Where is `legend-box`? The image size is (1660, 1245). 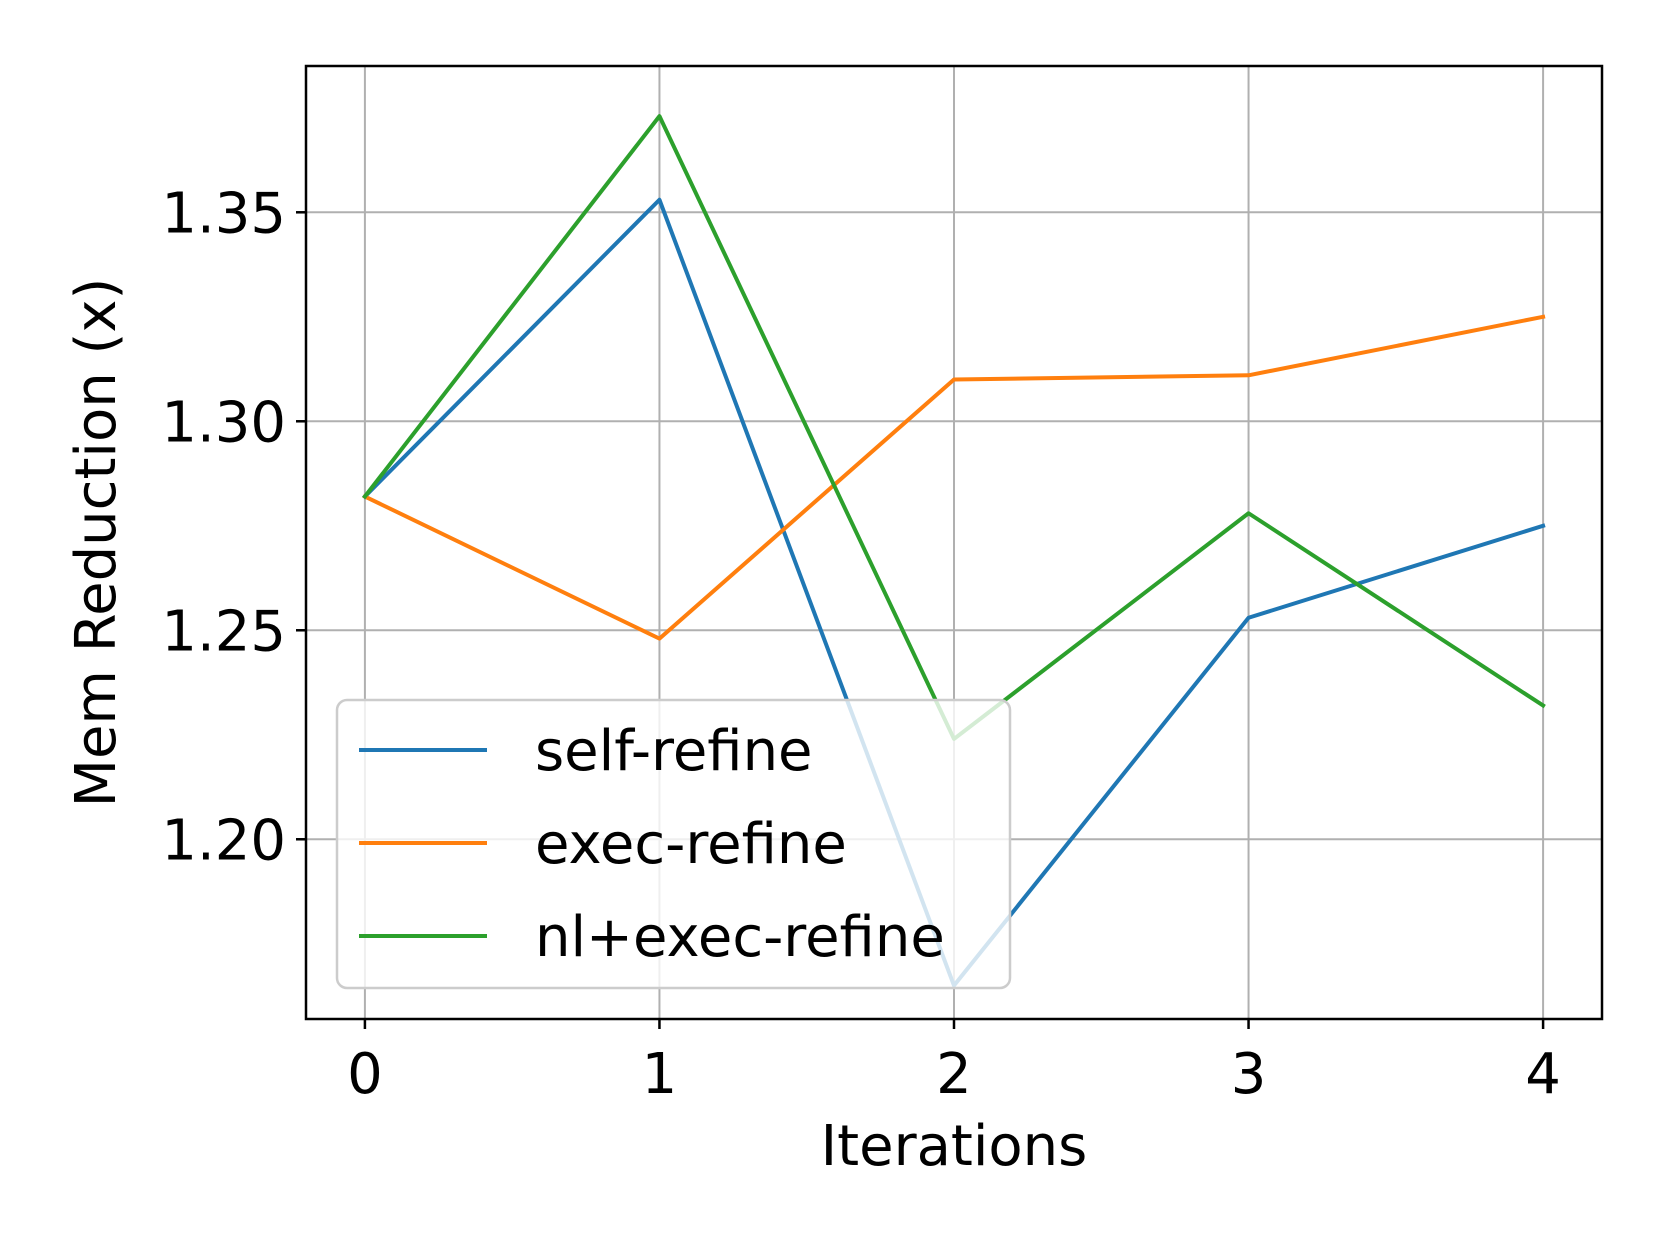
legend-box is located at coordinates (673, 844).